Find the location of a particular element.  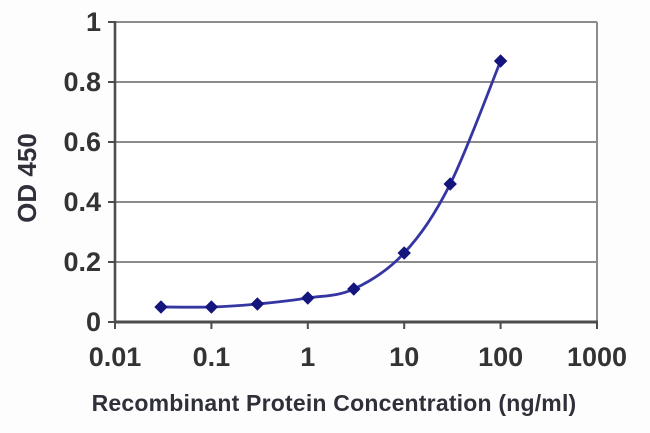

y-tick-label: 0 is located at coordinates (93, 322).